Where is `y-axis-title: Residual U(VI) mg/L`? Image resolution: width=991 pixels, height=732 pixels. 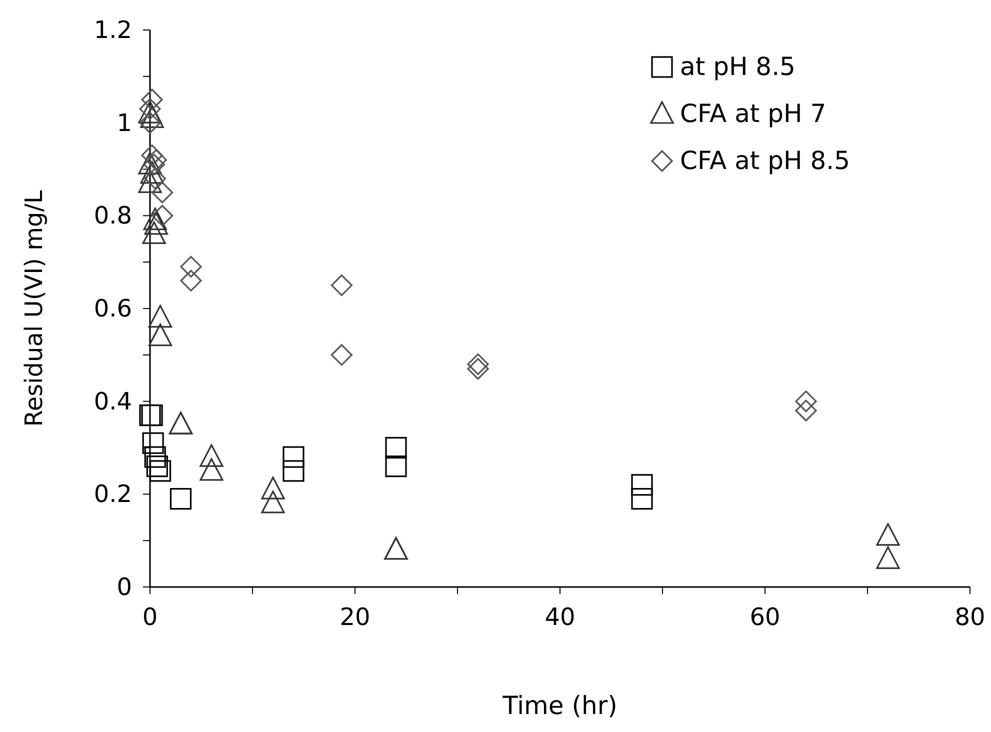
y-axis-title: Residual U(VI) mg/L is located at coordinates (34, 308).